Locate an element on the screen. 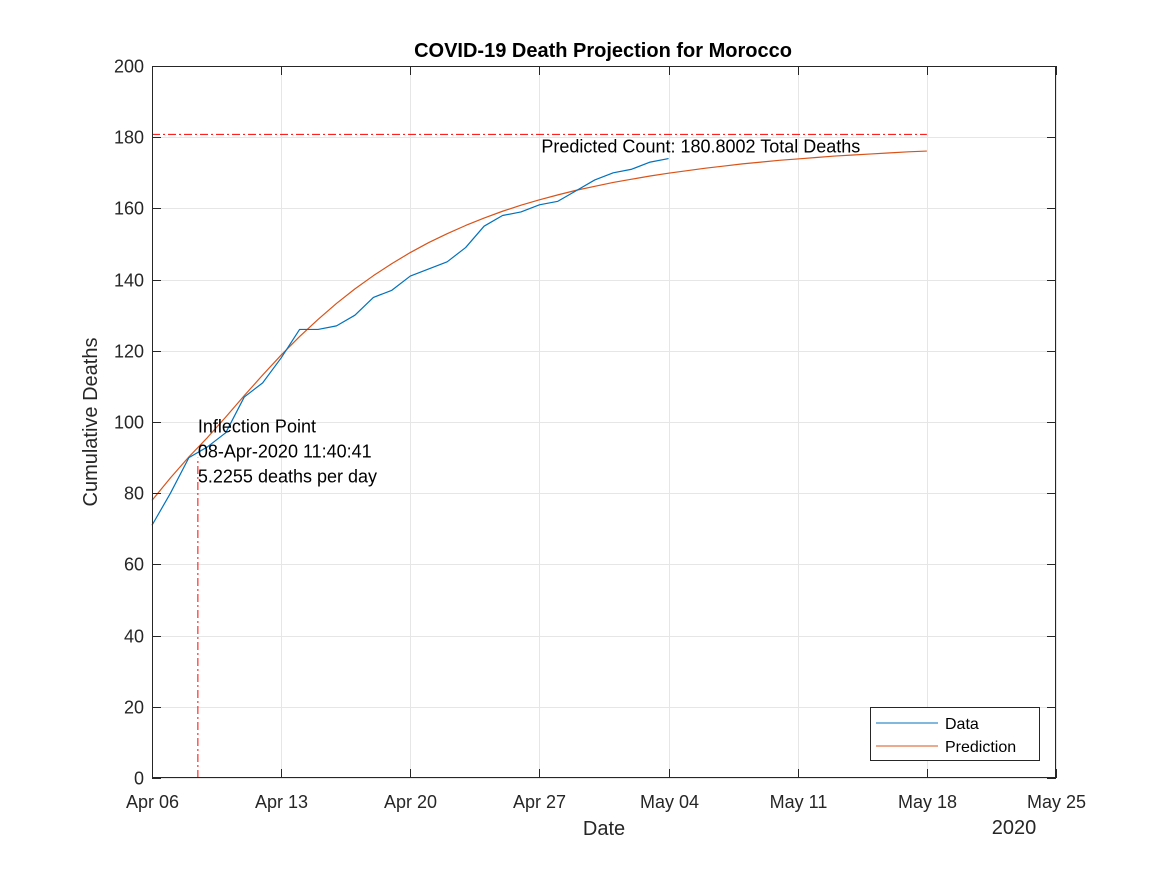  x-tick-label: Apr 27 is located at coordinates (539, 802).